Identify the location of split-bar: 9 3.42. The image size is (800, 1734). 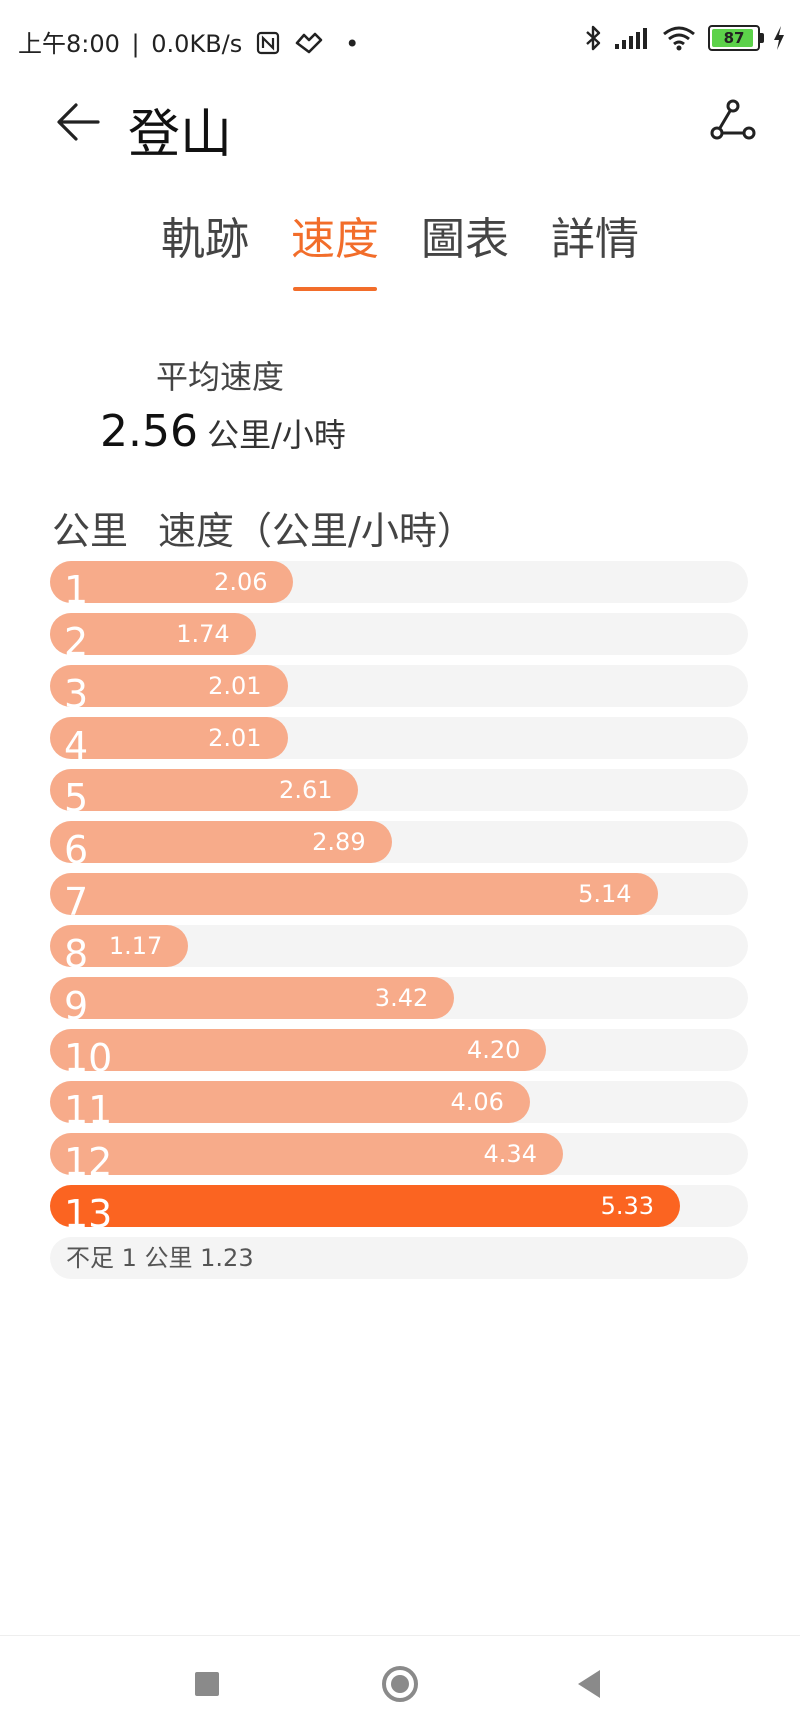
(252, 1002).